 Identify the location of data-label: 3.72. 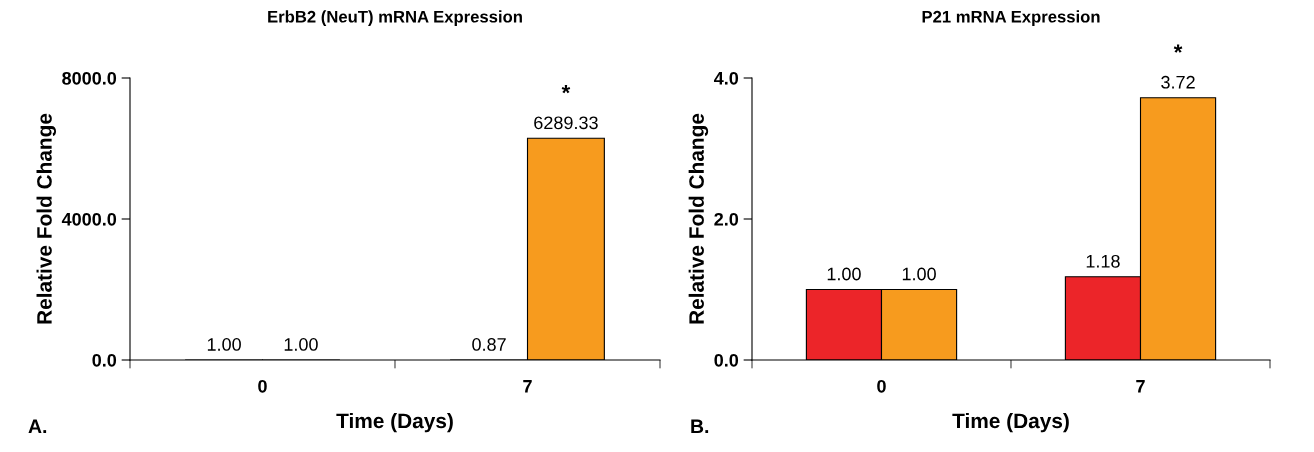
(1178, 82).